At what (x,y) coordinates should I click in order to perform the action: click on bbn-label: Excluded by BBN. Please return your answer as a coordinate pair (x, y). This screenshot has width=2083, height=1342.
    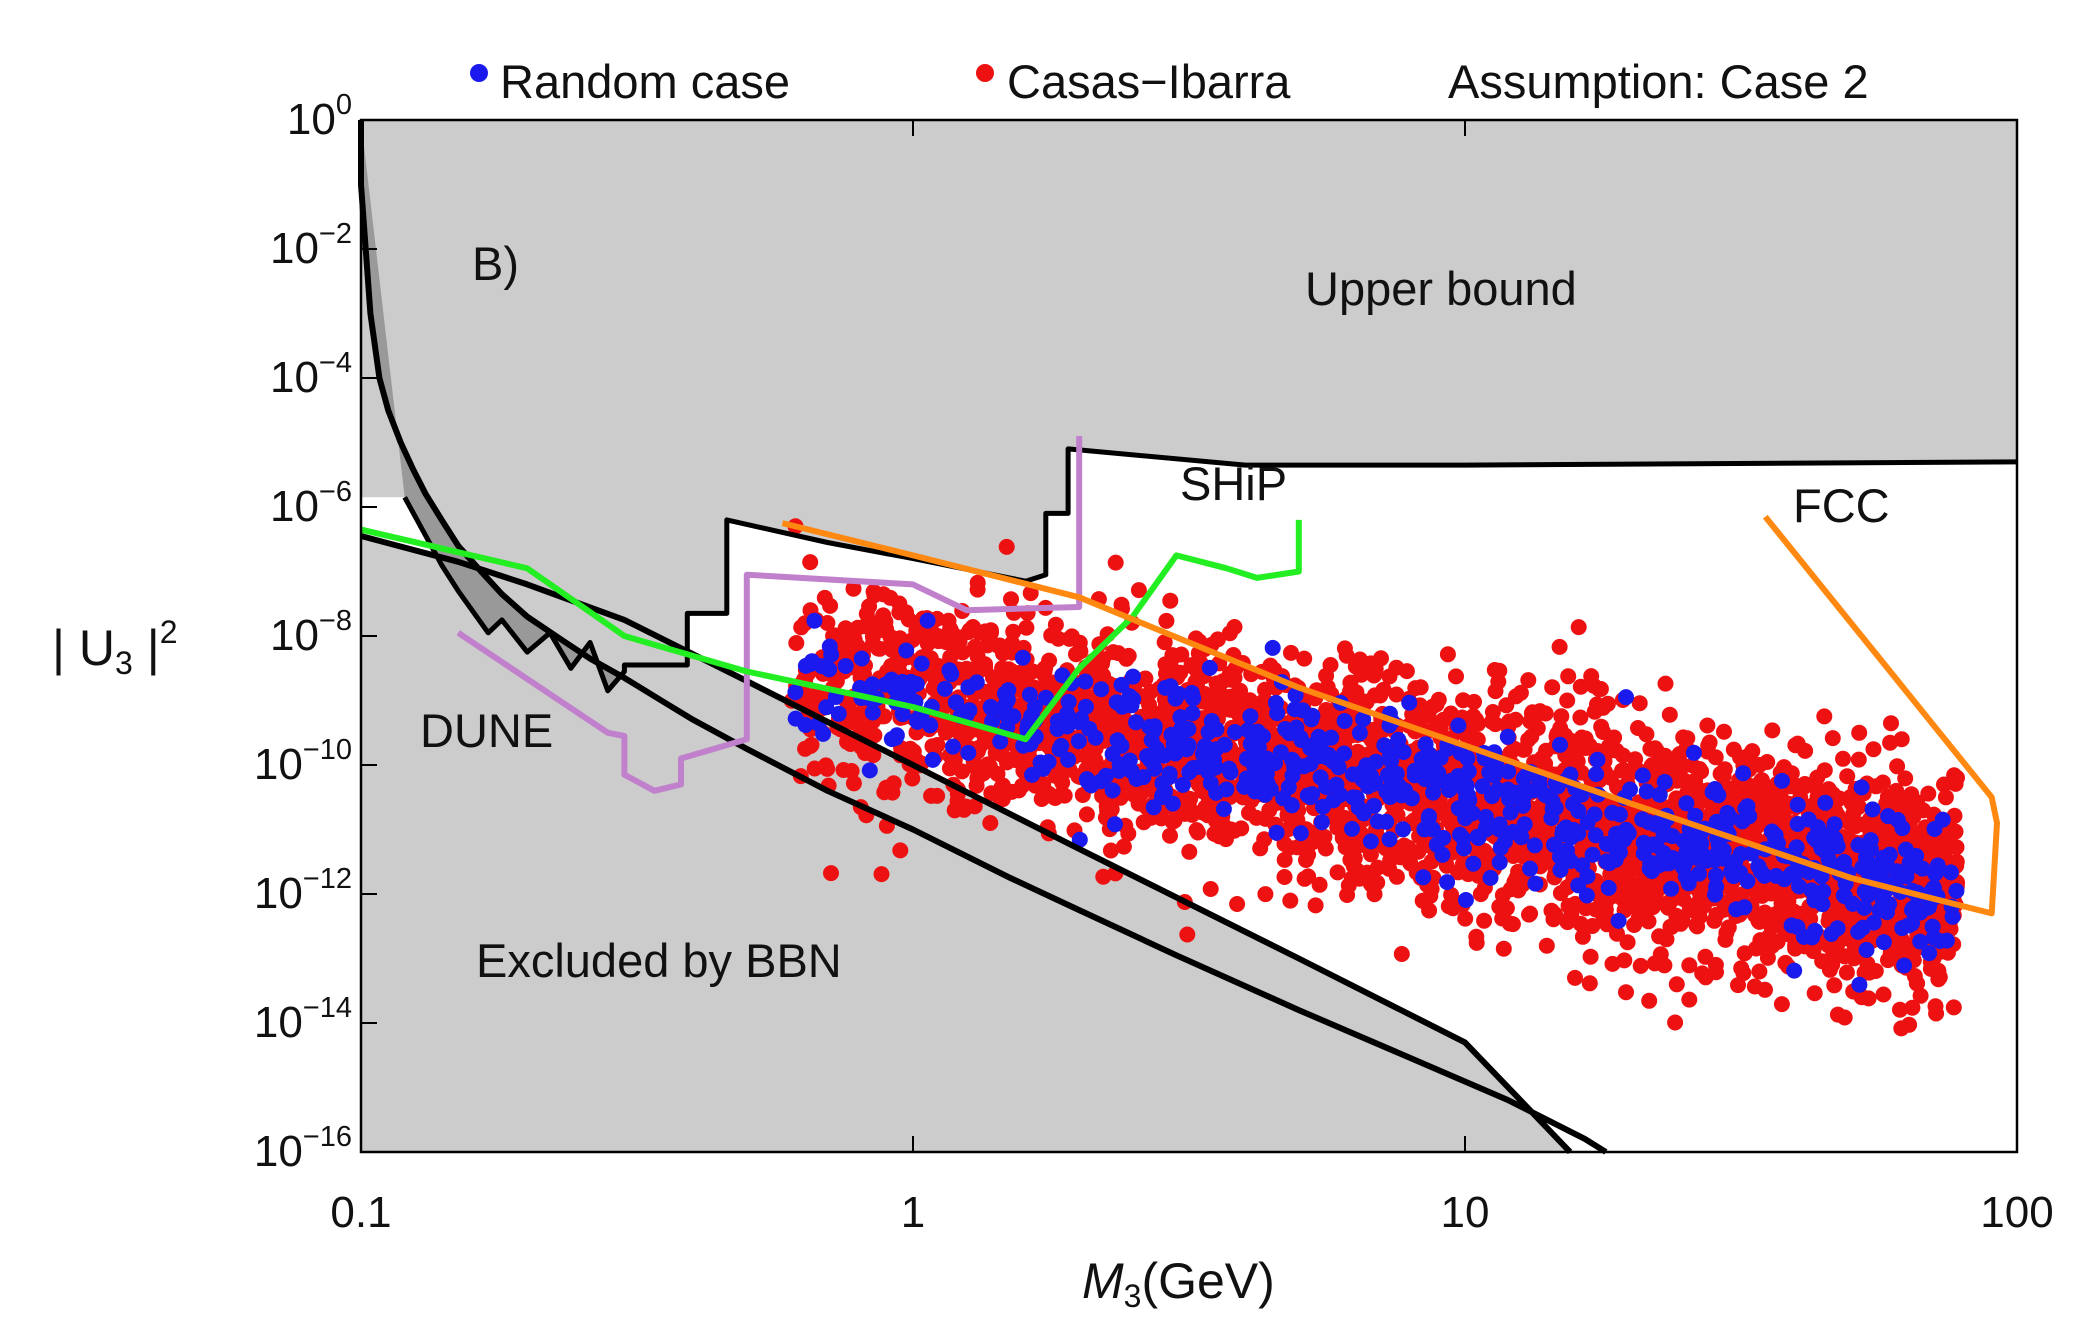
    Looking at the image, I should click on (659, 960).